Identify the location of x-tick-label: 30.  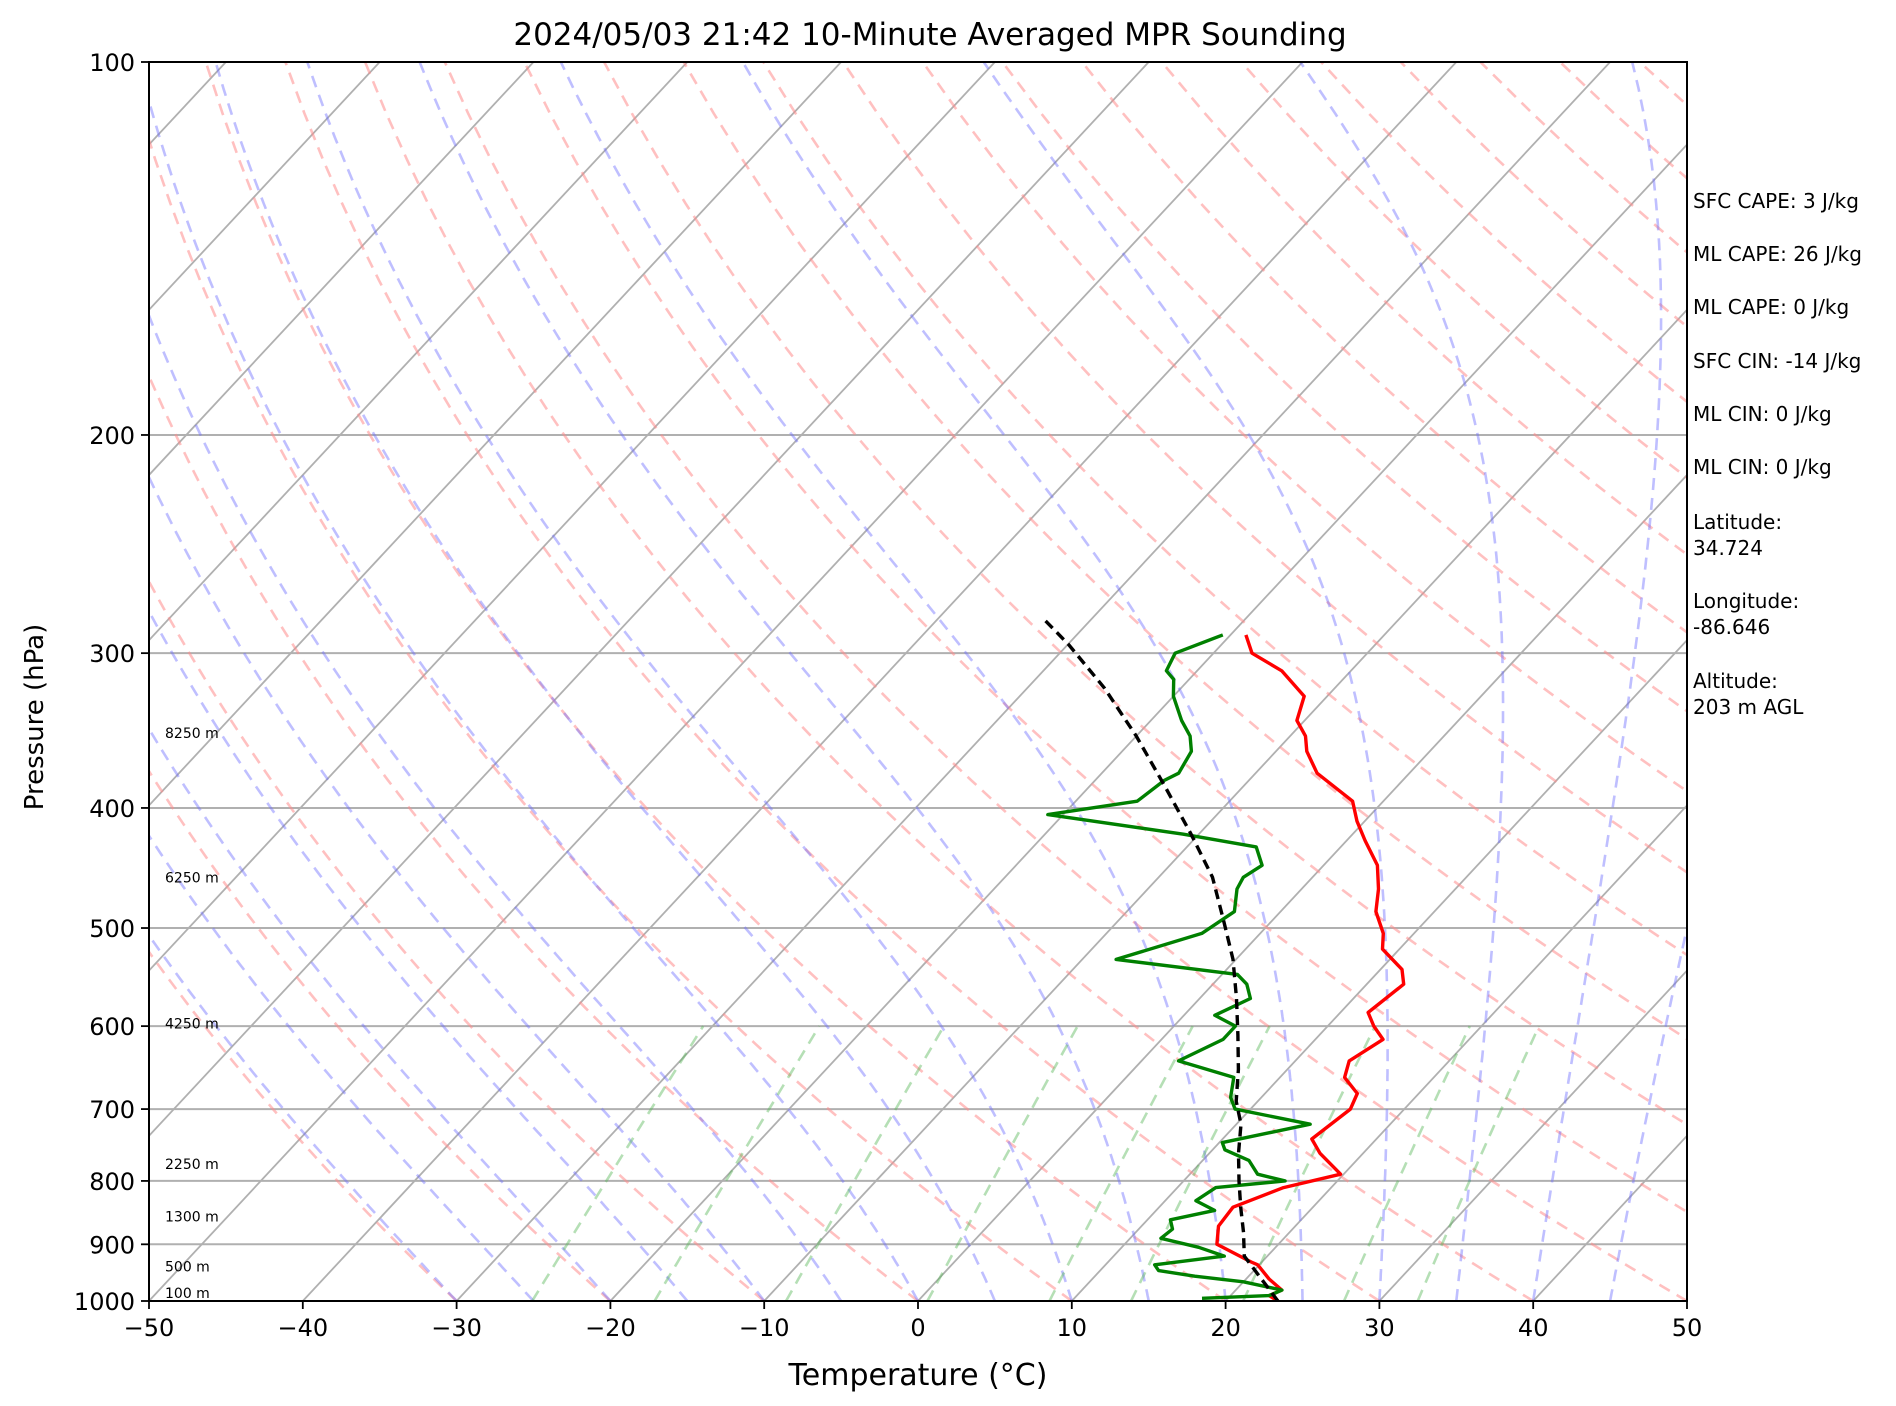
(1379, 1328).